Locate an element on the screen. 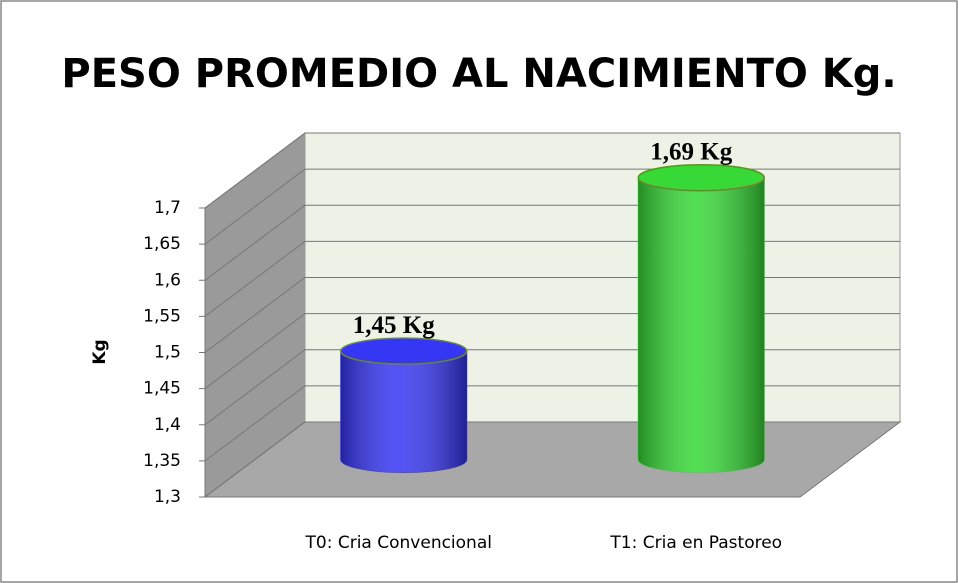 This screenshot has height=583, width=958. y-tick-label: 1,4 is located at coordinates (167, 425).